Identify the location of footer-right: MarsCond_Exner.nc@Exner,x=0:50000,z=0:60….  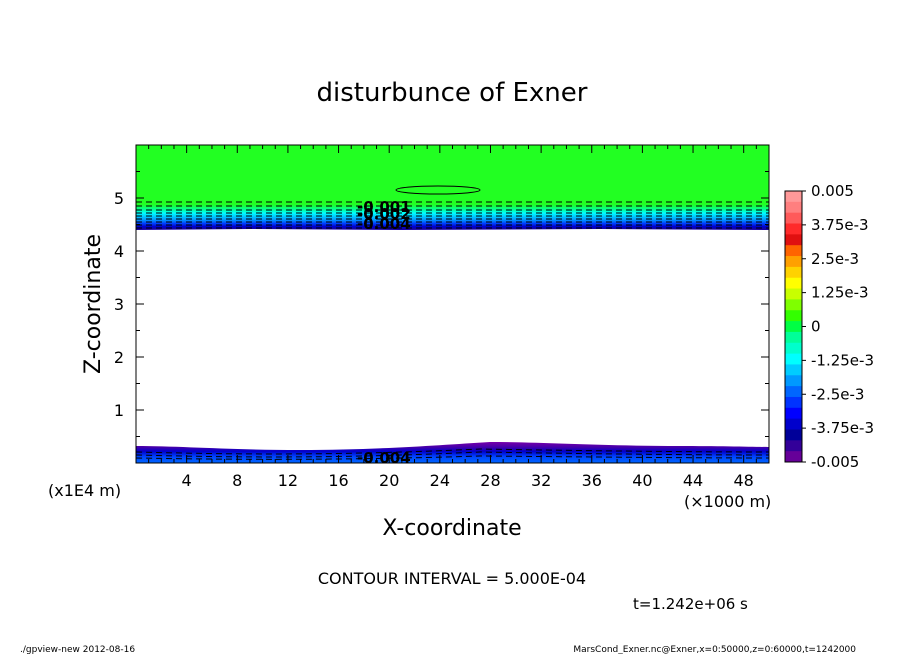
(714, 649).